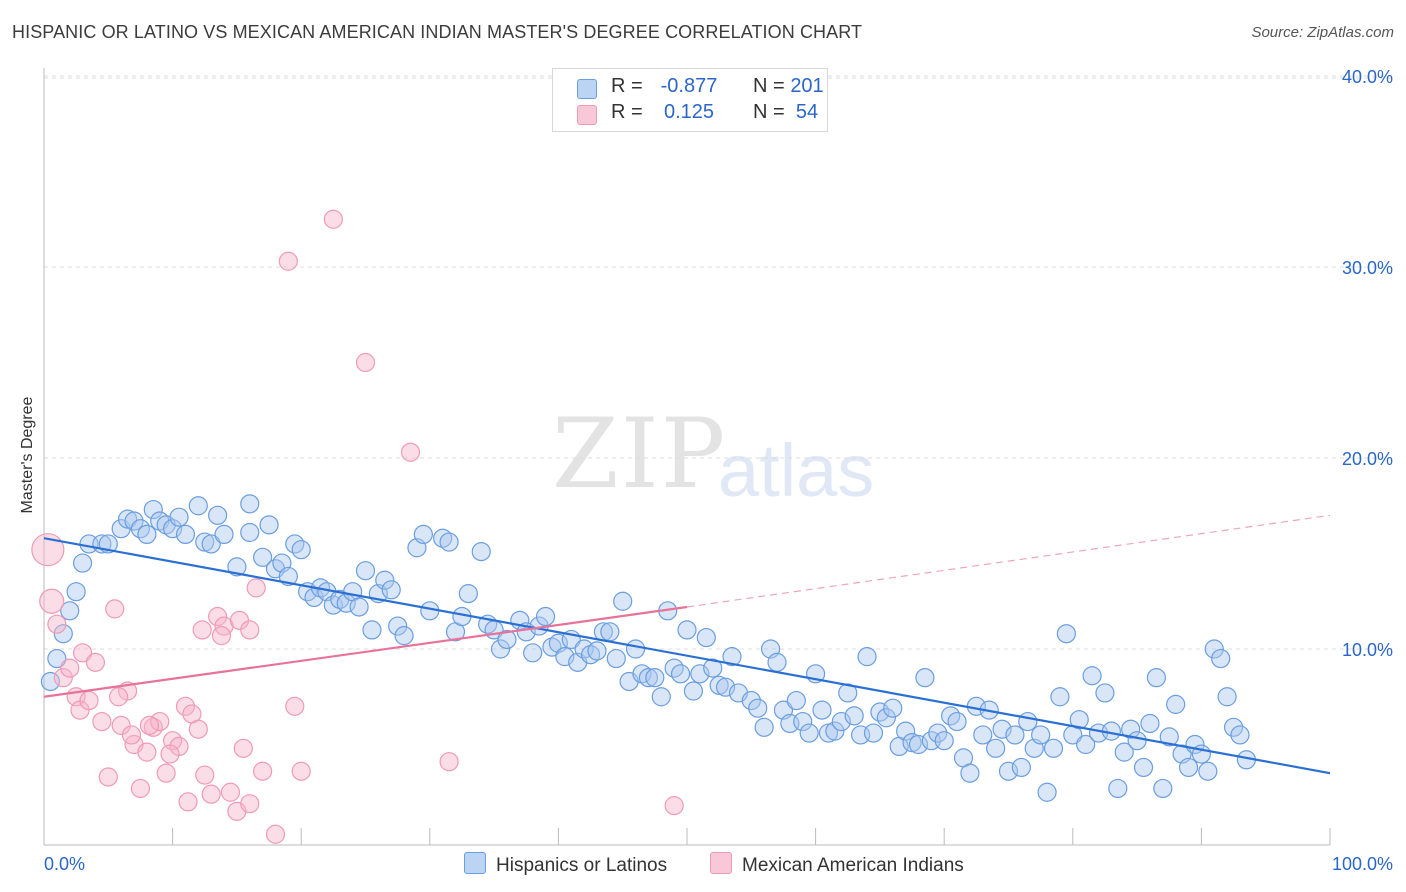 Image resolution: width=1406 pixels, height=892 pixels. Describe the element at coordinates (690, 100) in the screenshot. I see `stats-legend: R = -0.877 N = 201 R = 0.125 N = 54` at that location.